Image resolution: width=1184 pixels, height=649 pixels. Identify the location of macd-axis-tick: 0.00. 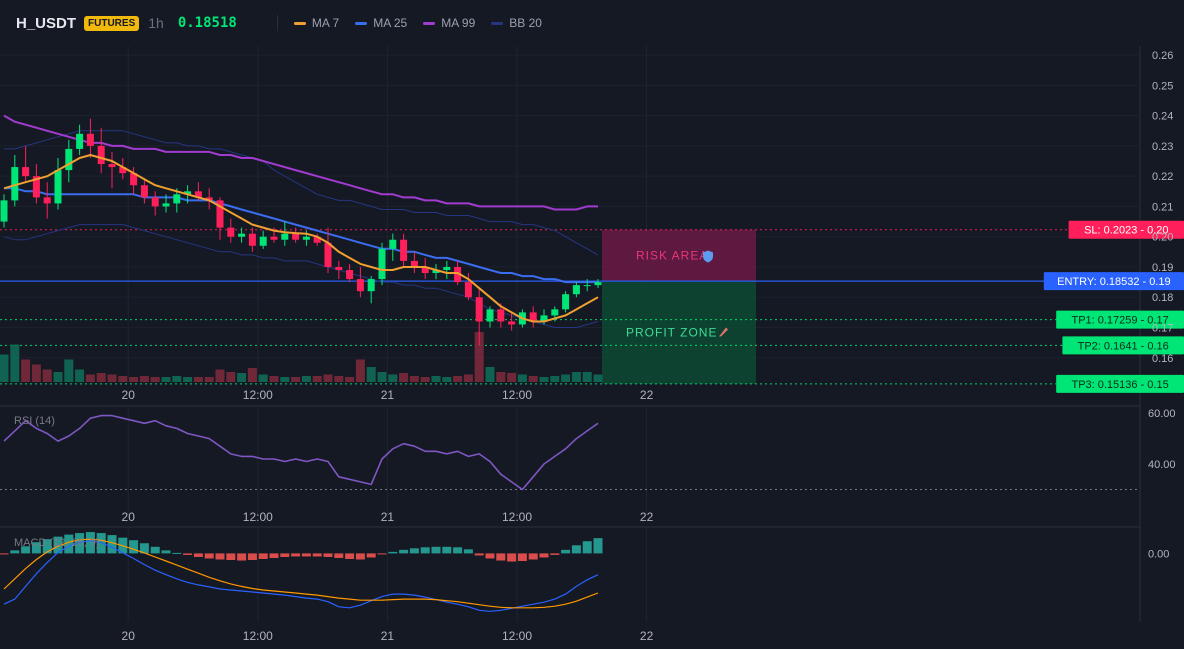
(1158, 554).